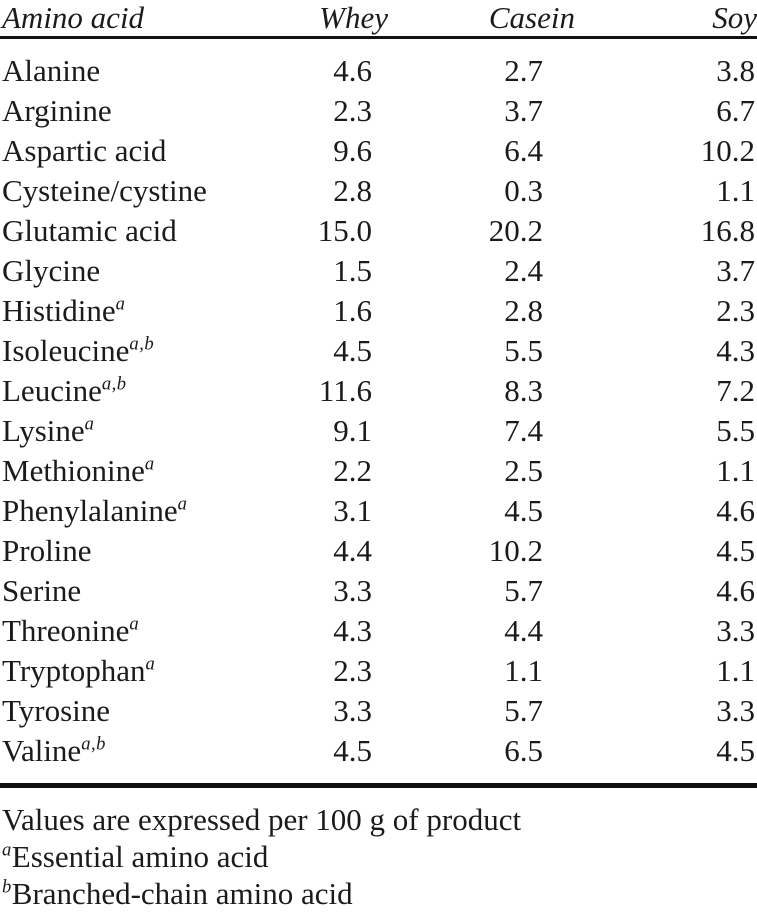 The width and height of the screenshot is (757, 912). What do you see at coordinates (56, 710) in the screenshot?
I see `amino-acid-name: Tyrosine` at bounding box center [56, 710].